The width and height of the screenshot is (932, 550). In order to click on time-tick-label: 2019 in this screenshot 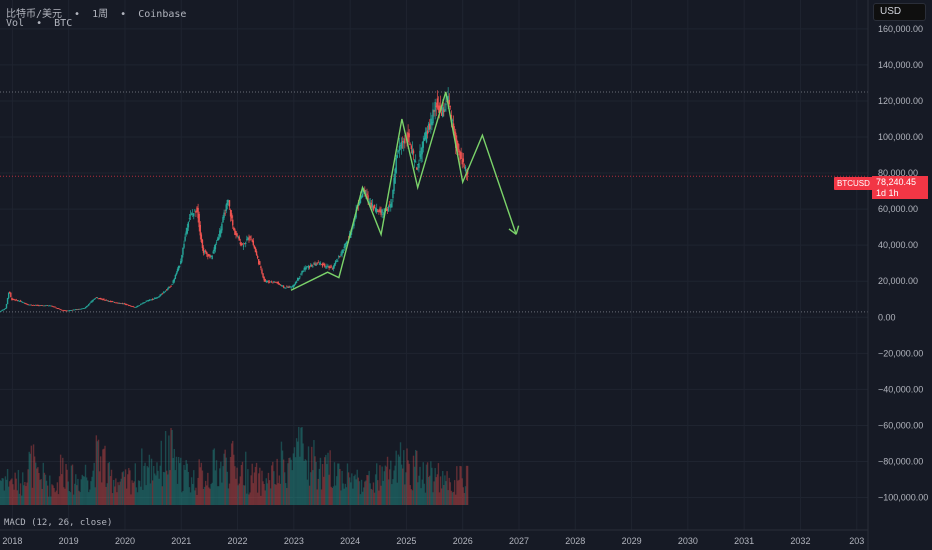, I will do `click(69, 541)`.